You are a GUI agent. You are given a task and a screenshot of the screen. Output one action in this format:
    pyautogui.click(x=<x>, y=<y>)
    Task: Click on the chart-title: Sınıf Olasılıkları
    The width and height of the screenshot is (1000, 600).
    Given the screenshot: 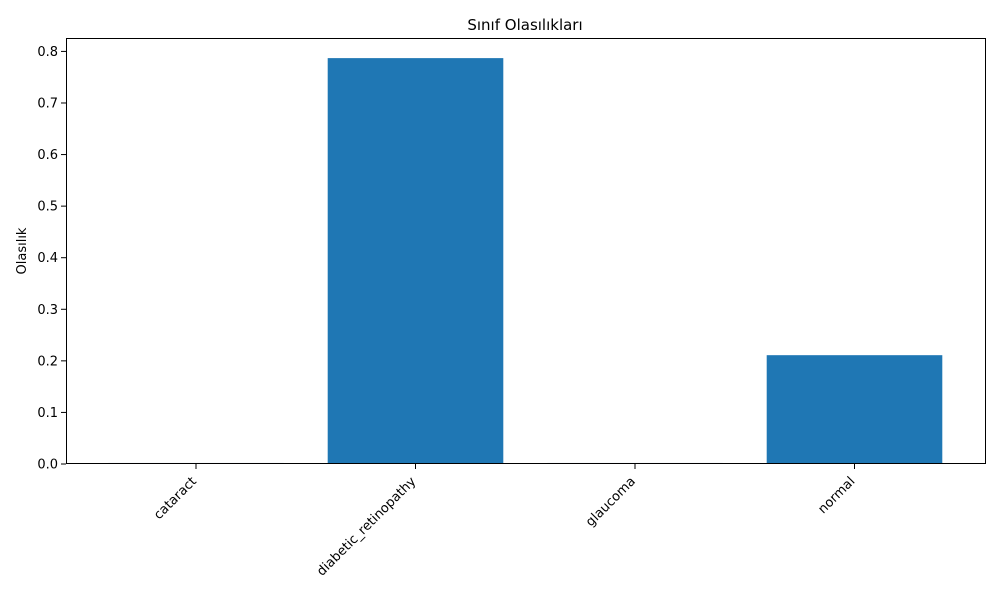 What is the action you would take?
    pyautogui.click(x=524, y=25)
    